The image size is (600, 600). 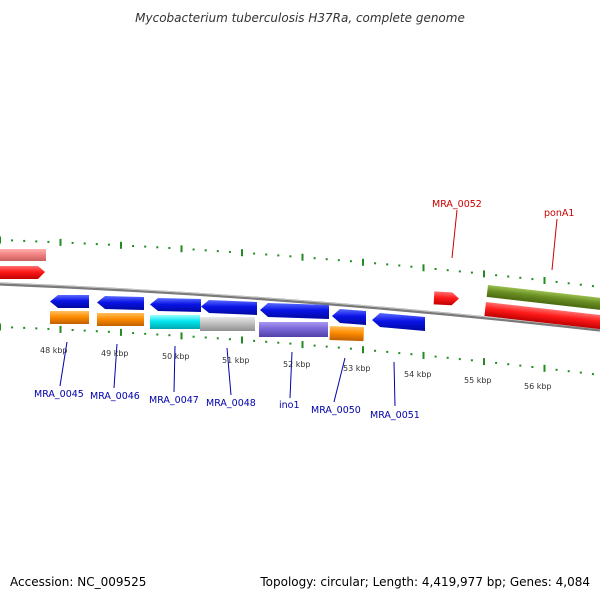 I want to click on gene-ino1, so click(x=294, y=311).